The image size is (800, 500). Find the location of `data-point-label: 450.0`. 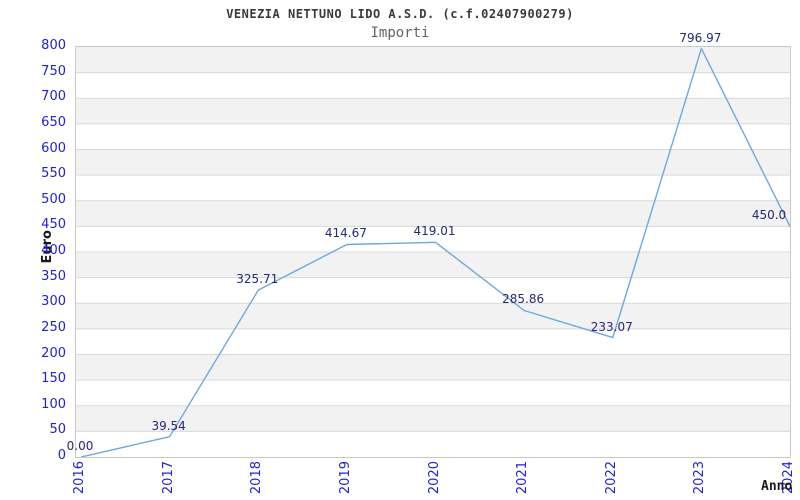

data-point-label: 450.0 is located at coordinates (769, 215).